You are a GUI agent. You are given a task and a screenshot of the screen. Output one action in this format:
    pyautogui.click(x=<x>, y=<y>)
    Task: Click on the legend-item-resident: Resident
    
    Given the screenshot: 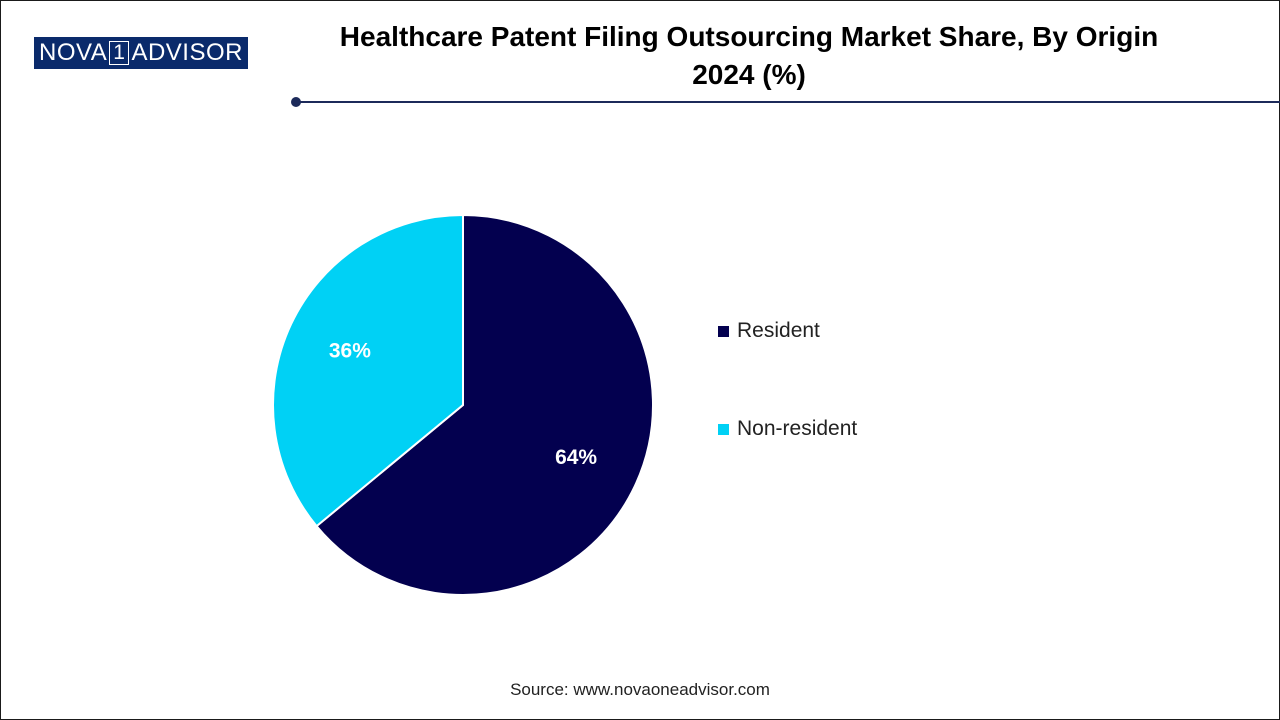 What is the action you would take?
    pyautogui.click(x=787, y=331)
    